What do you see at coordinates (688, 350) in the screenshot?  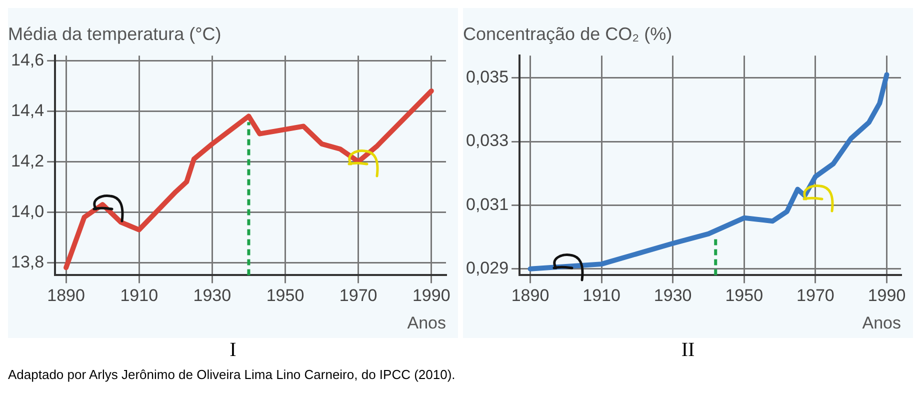 I see `text: II` at bounding box center [688, 350].